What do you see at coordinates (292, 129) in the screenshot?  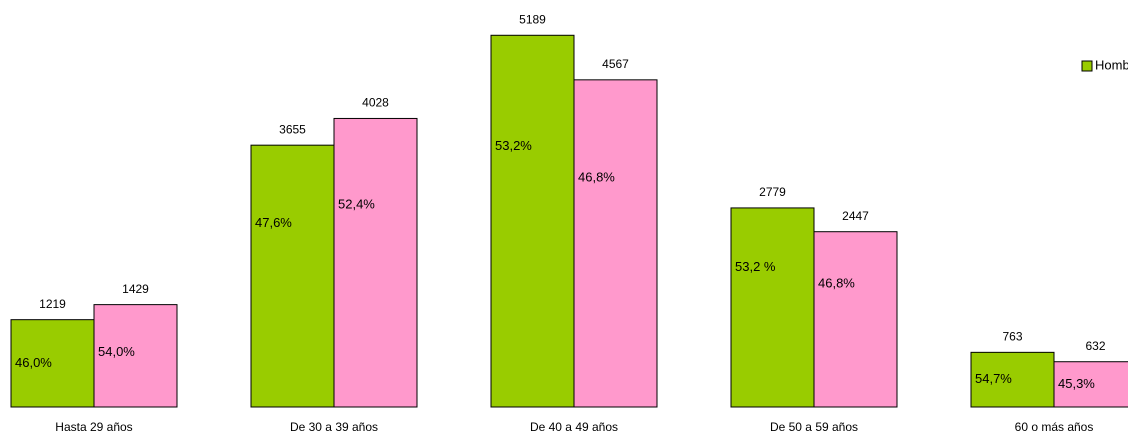 I see `value-label: 3655` at bounding box center [292, 129].